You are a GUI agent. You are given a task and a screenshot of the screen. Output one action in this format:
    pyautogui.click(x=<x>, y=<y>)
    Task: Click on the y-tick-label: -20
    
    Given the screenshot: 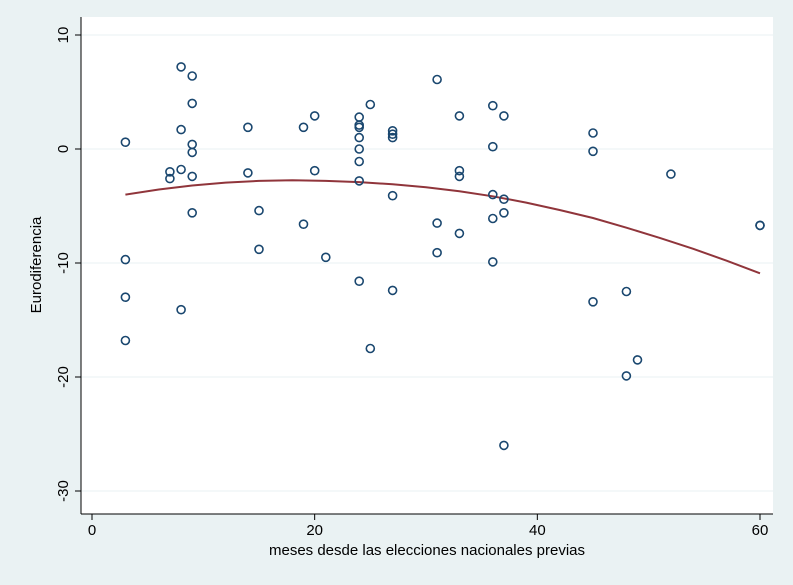 What is the action you would take?
    pyautogui.click(x=63, y=377)
    